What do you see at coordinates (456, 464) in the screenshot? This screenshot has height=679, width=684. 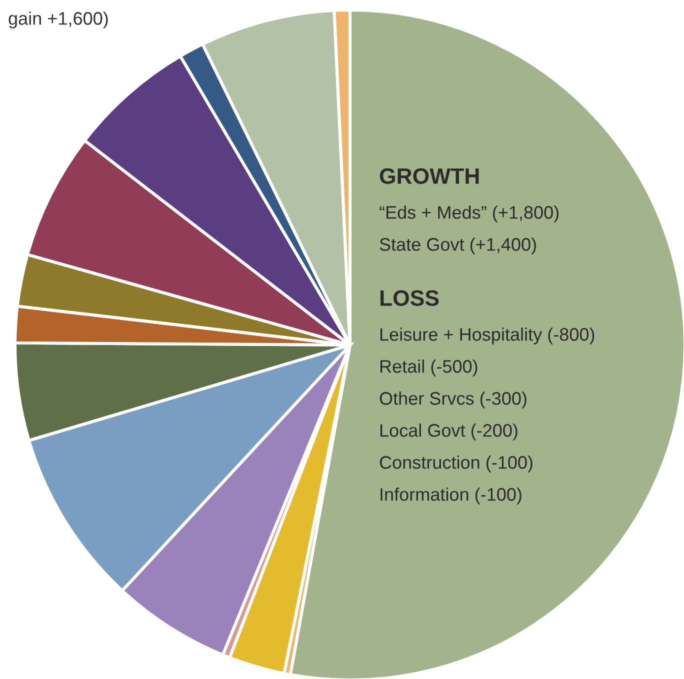 I see `text: Construction (-100)` at bounding box center [456, 464].